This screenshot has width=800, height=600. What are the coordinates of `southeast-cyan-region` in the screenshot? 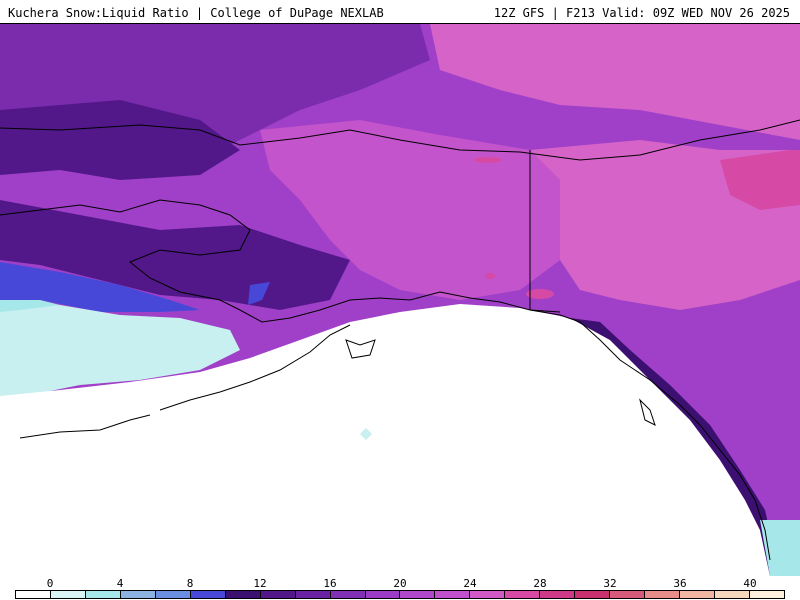 It's located at (780, 548).